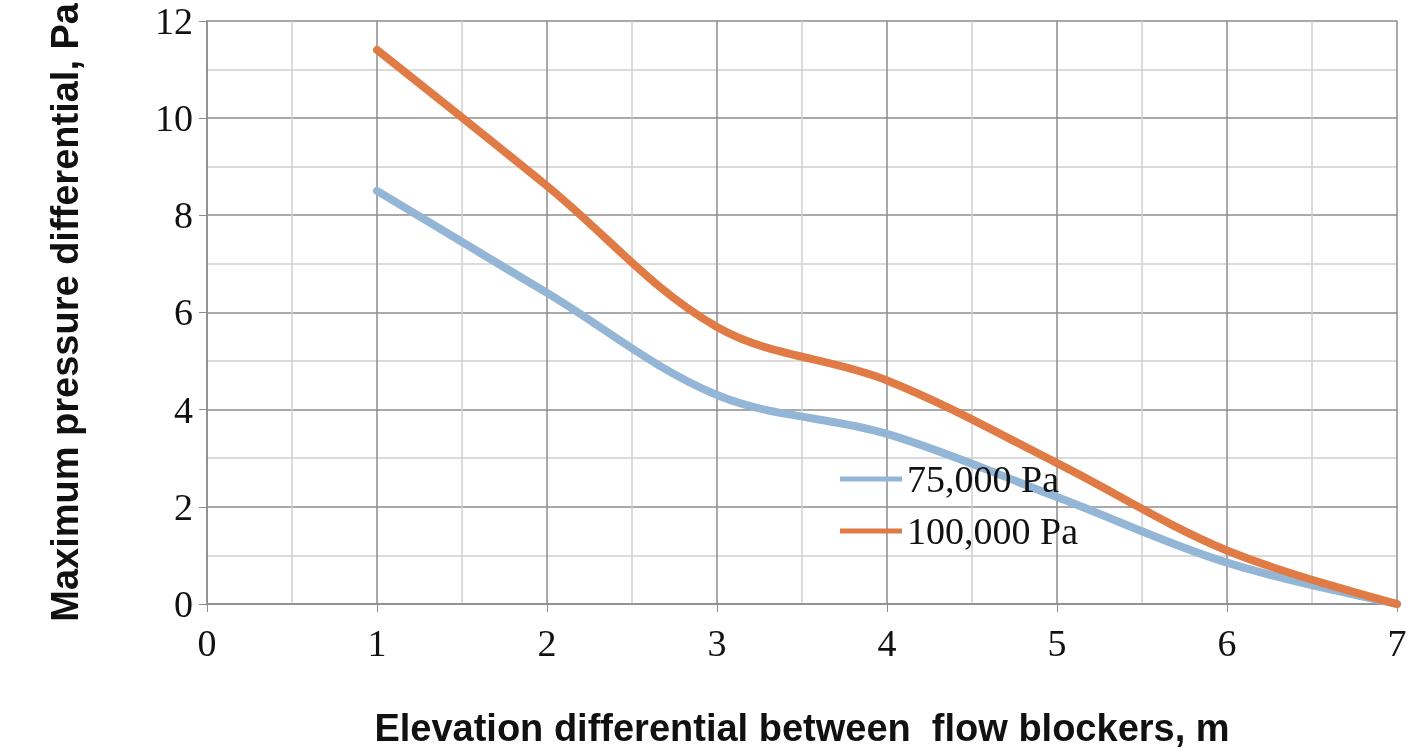 This screenshot has width=1412, height=754. I want to click on y-tick-label: 4, so click(183, 409).